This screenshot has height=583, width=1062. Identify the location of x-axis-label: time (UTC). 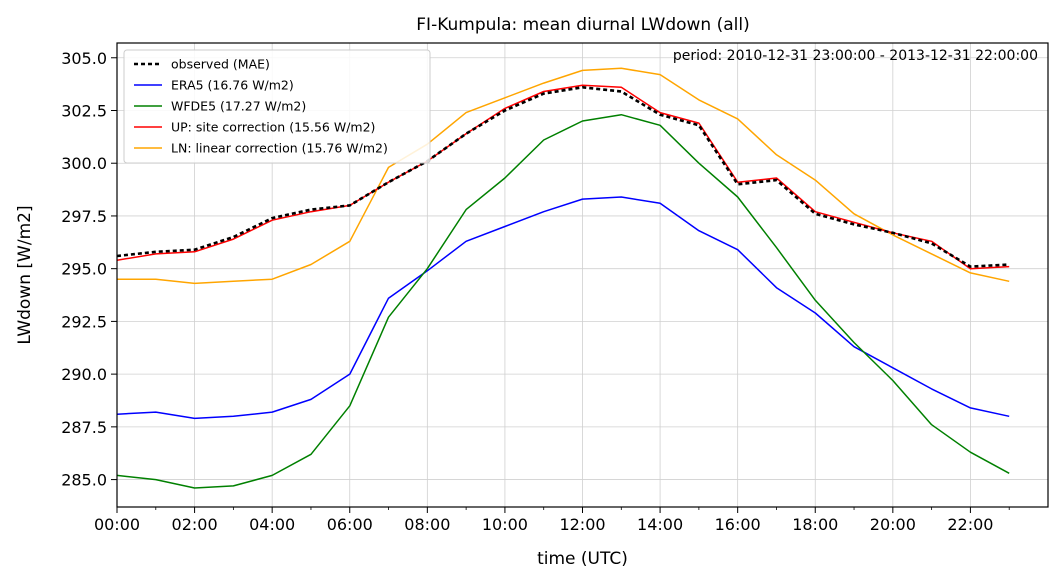
(582, 559).